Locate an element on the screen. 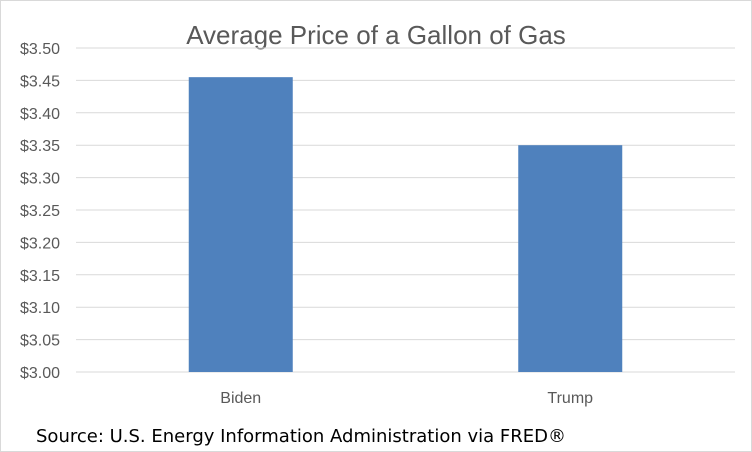  x-axis-ticks: Biden Trump is located at coordinates (406, 398).